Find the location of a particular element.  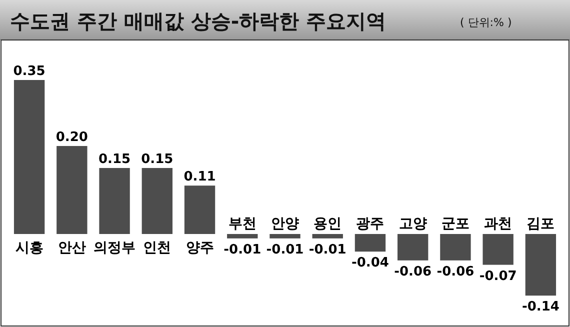

data-label: 0.35 is located at coordinates (29, 71).